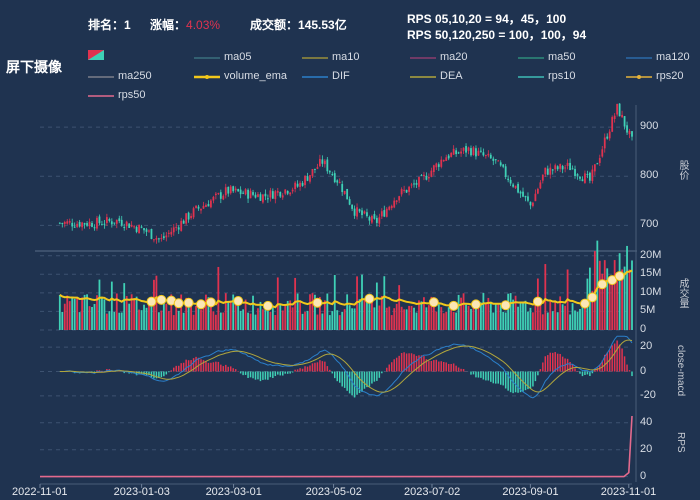 The width and height of the screenshot is (700, 500). I want to click on legend-label-ma250: ma250, so click(135, 76).